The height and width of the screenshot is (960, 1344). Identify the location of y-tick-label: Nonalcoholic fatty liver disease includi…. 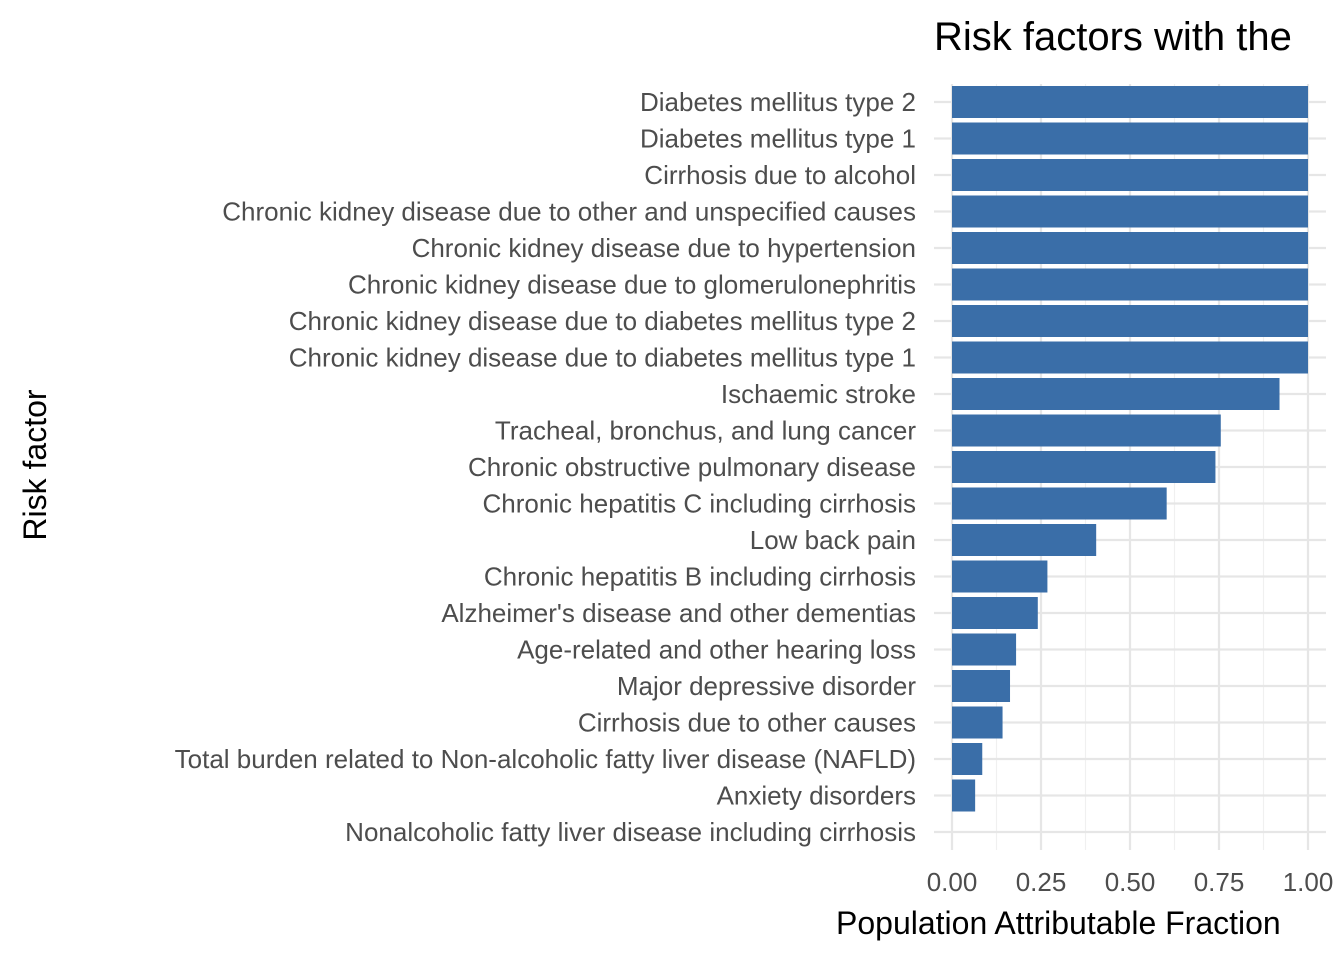
(630, 832).